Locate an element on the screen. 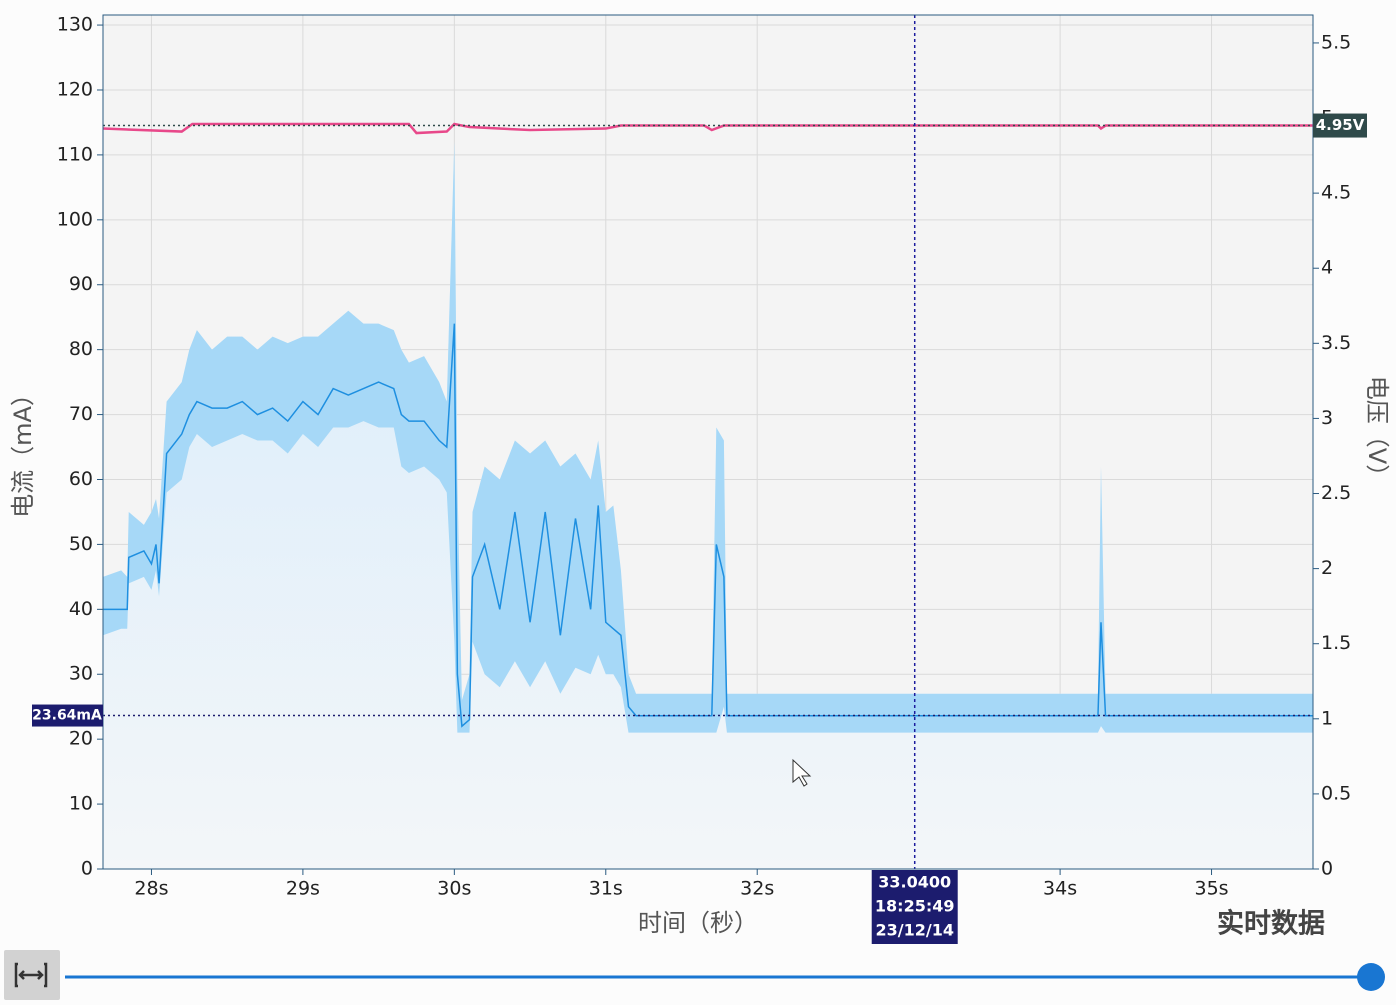 The image size is (1396, 1005). x-tick-label: 31s is located at coordinates (606, 889).